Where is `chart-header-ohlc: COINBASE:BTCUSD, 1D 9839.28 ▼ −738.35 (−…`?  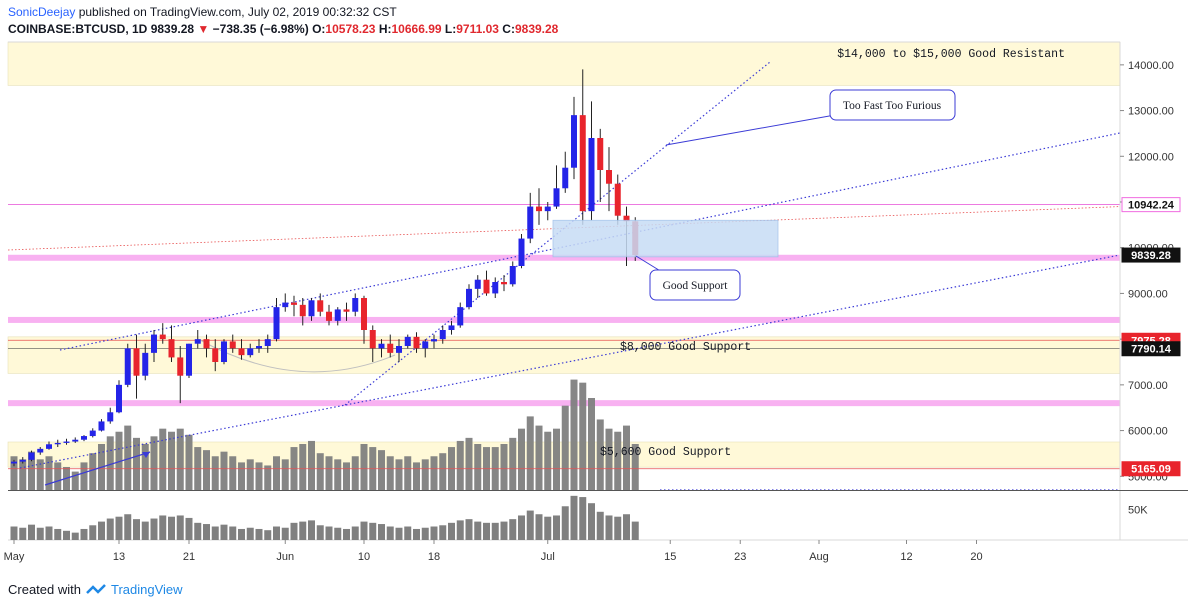
chart-header-ohlc: COINBASE:BTCUSD, 1D 9839.28 ▼ −738.35 (−… is located at coordinates (283, 29).